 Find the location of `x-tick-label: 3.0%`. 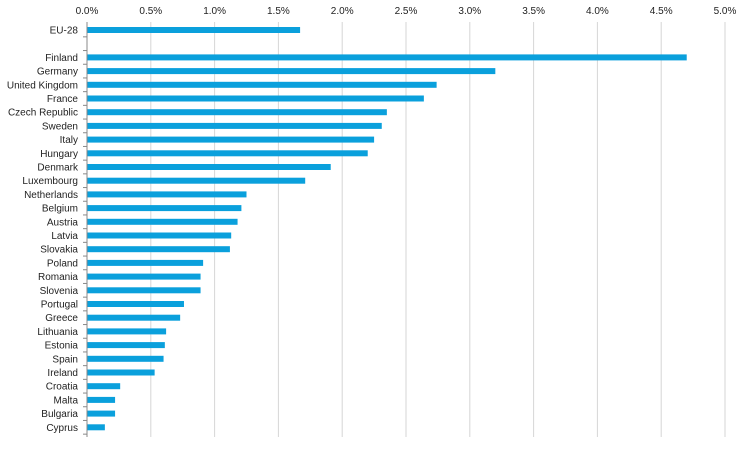

x-tick-label: 3.0% is located at coordinates (469, 11).